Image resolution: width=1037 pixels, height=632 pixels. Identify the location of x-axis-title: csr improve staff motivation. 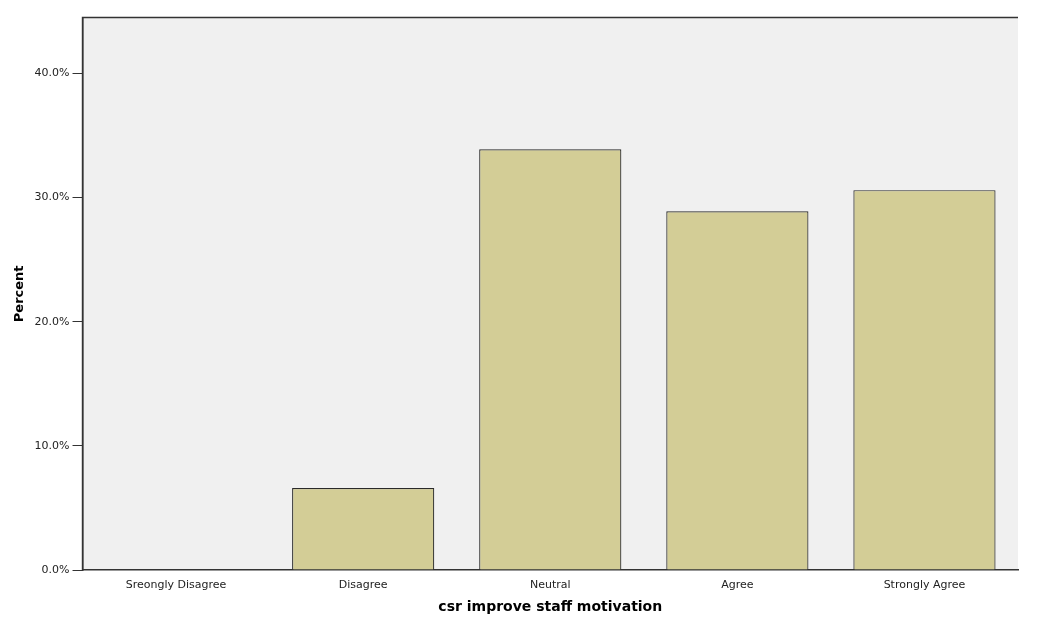
(550, 606).